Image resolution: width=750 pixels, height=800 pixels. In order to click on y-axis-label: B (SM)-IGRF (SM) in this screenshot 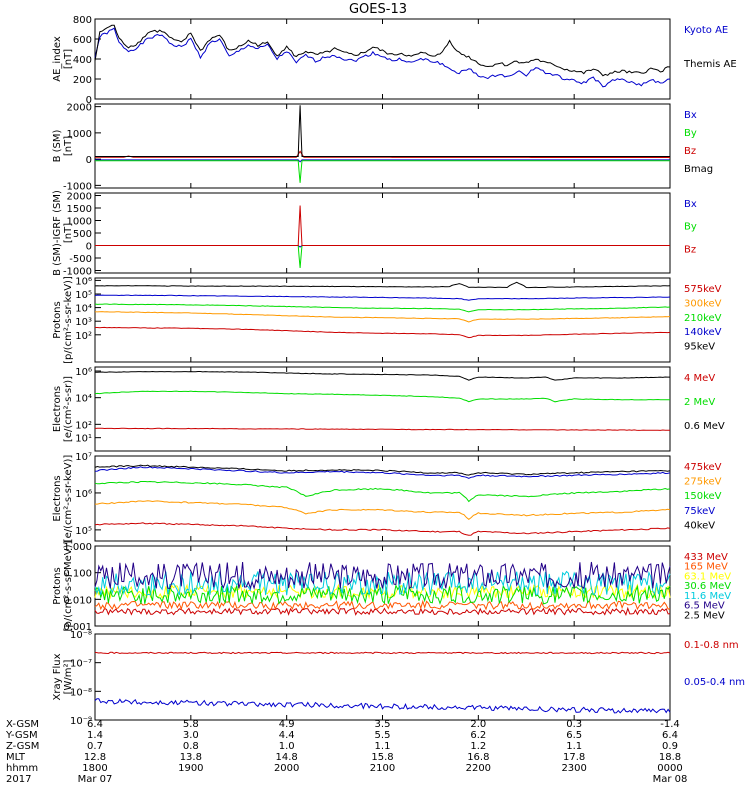, I will do `click(57, 233)`.